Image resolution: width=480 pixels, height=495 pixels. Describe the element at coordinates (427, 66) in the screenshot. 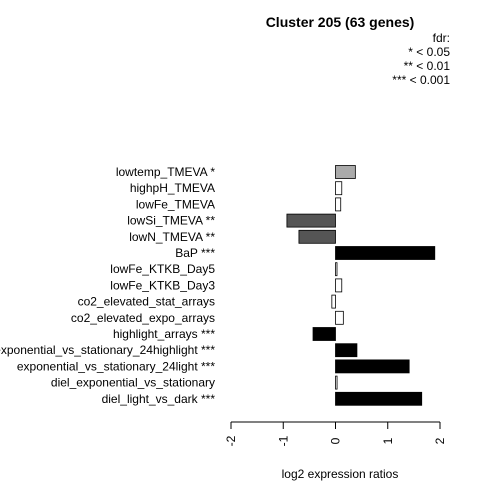

I see `legend-entry-2: ** < 0.01` at that location.